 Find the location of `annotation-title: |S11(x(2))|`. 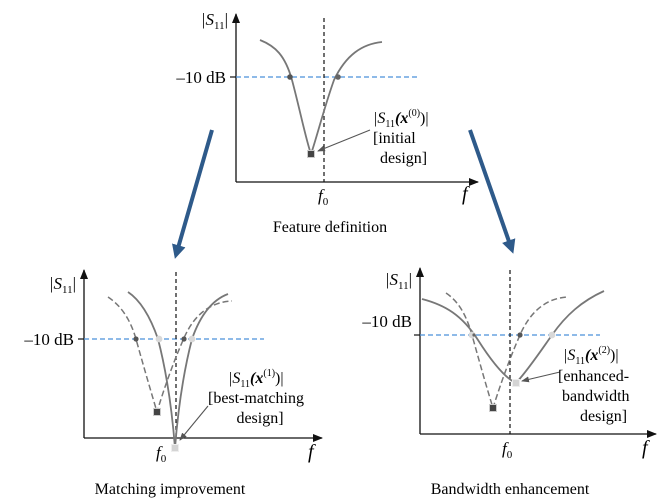

annotation-title: |S11(x(2))| is located at coordinates (591, 356).